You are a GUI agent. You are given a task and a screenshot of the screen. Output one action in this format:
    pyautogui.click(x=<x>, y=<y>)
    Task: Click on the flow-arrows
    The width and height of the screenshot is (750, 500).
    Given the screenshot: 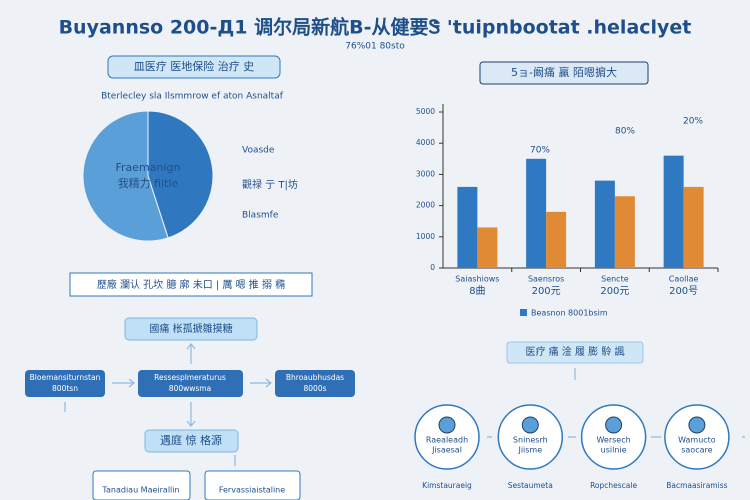 What is the action you would take?
    pyautogui.click(x=168, y=404)
    